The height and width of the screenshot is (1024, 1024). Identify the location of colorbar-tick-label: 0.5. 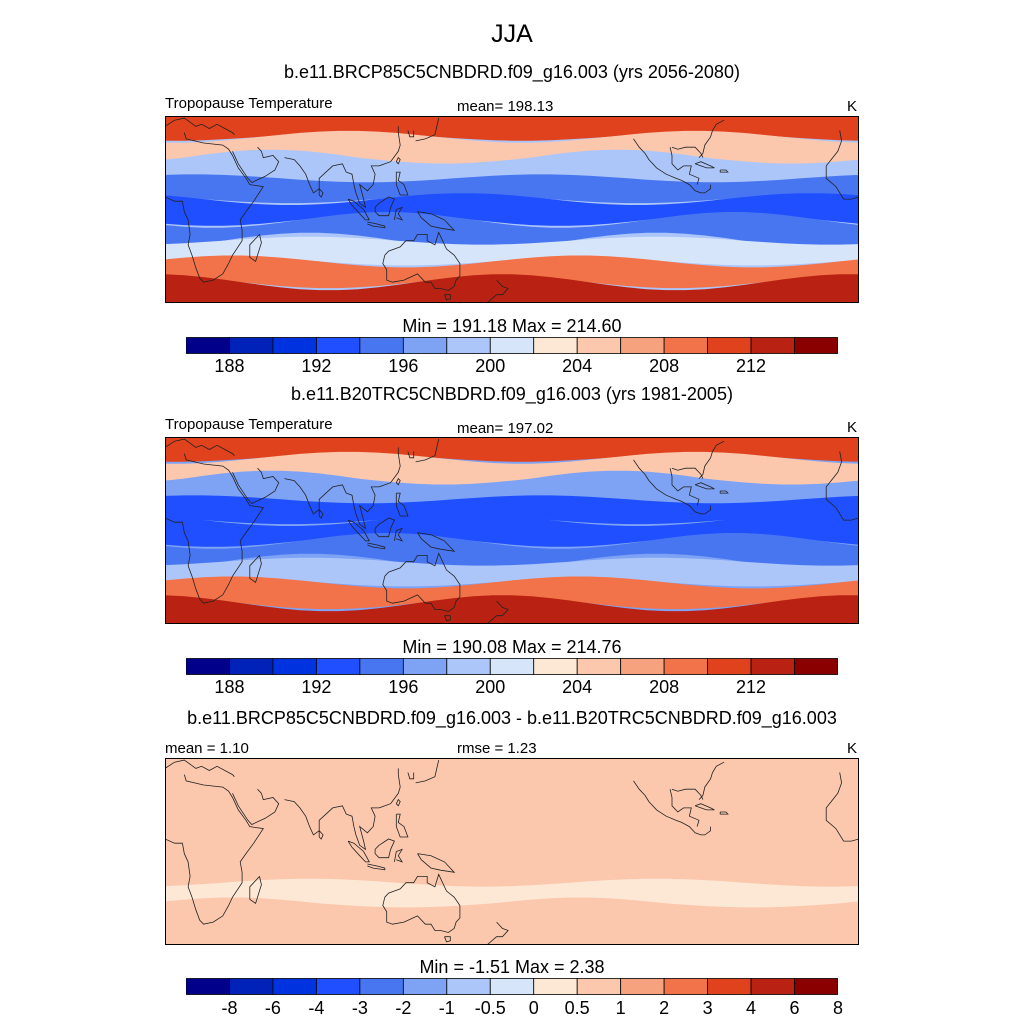
(577, 1008).